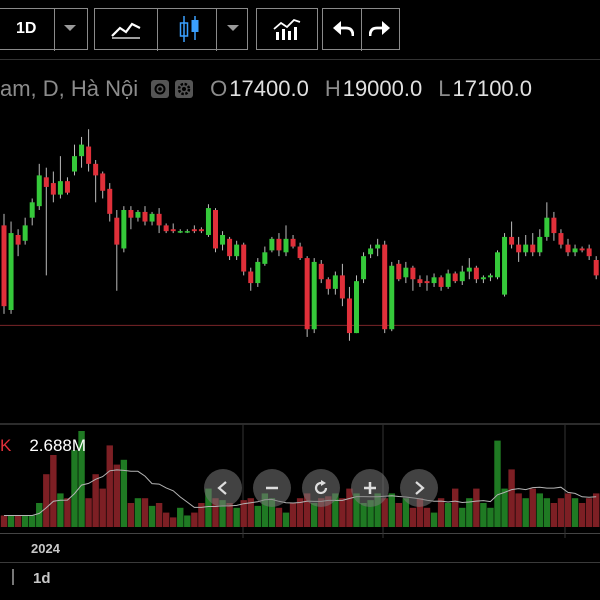 The width and height of the screenshot is (600, 600). I want to click on reset-button, so click(321, 488).